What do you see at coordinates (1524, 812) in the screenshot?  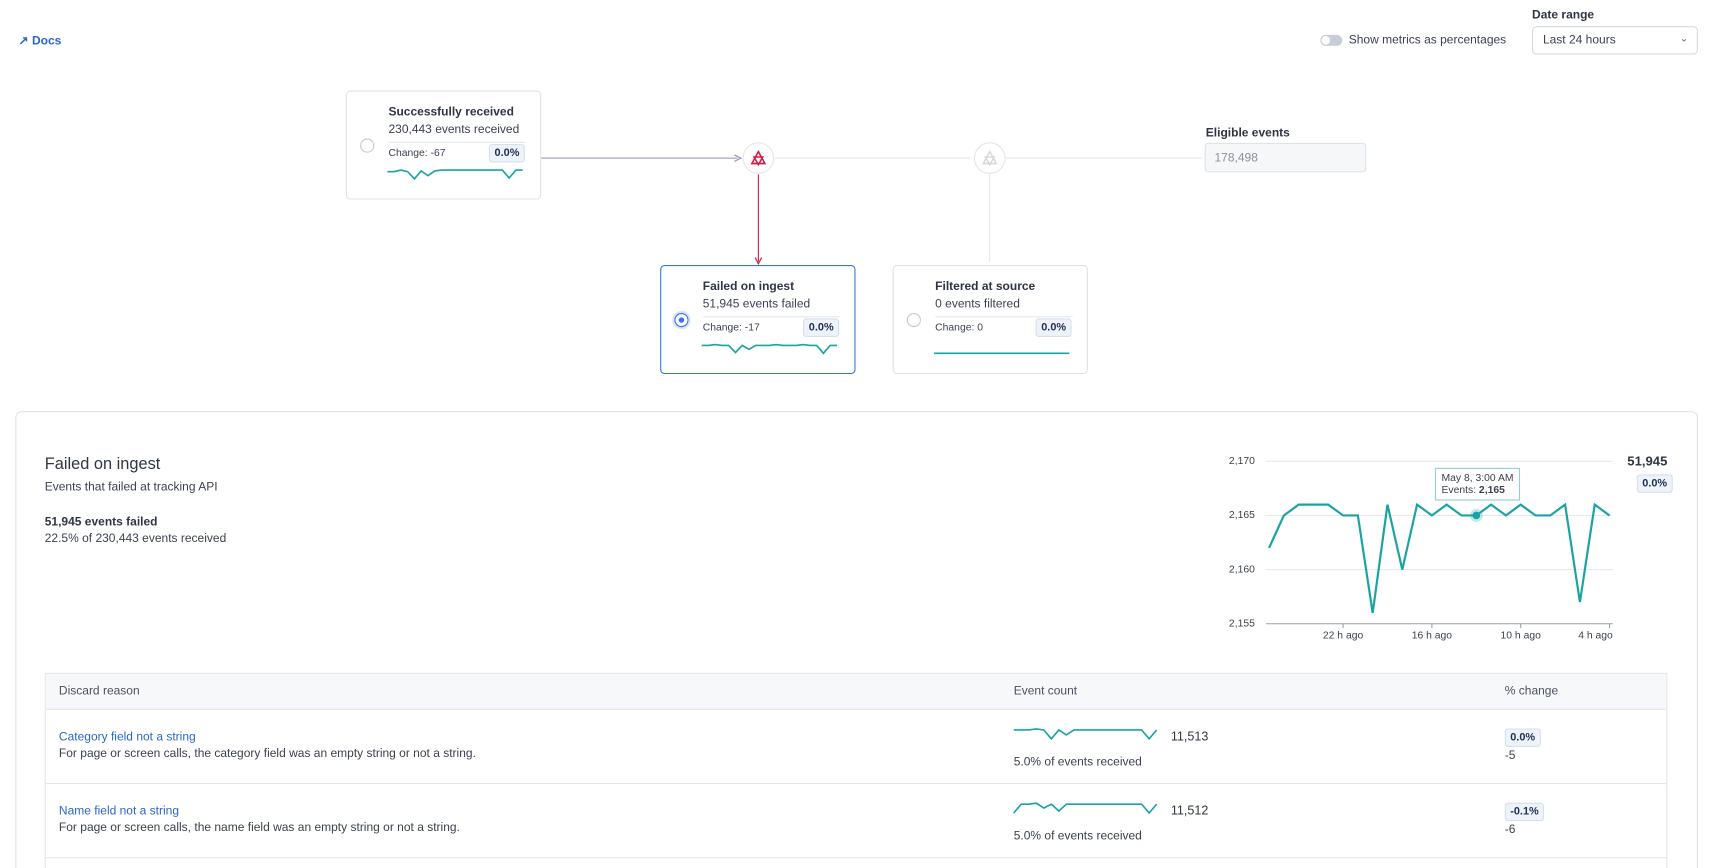 I see `change-badge: -0.1%` at bounding box center [1524, 812].